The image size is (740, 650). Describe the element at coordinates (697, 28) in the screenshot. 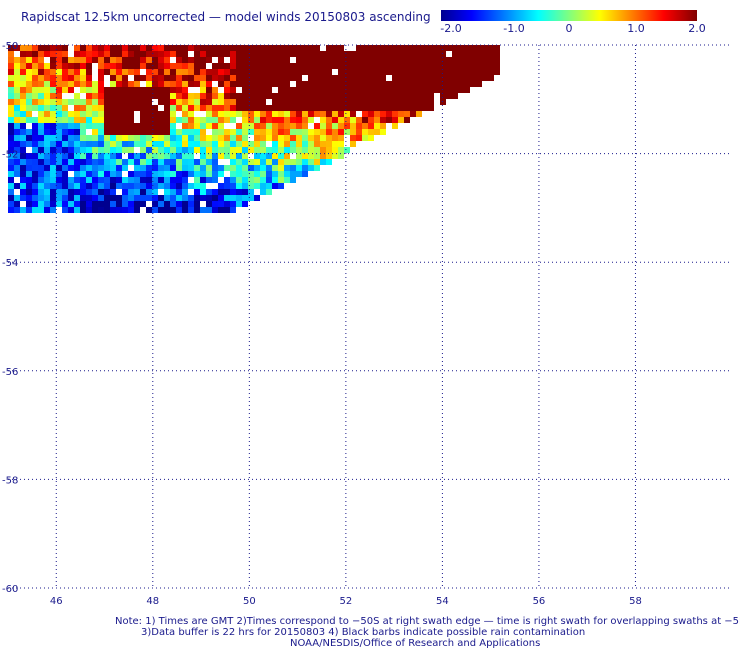

I see `colorbar-label-max: 2.0` at that location.